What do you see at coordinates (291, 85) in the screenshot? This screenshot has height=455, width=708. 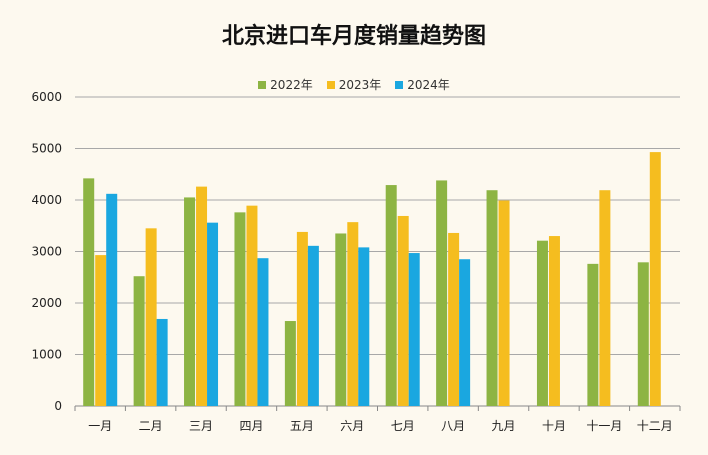 I see `legend-label: 2022年` at bounding box center [291, 85].